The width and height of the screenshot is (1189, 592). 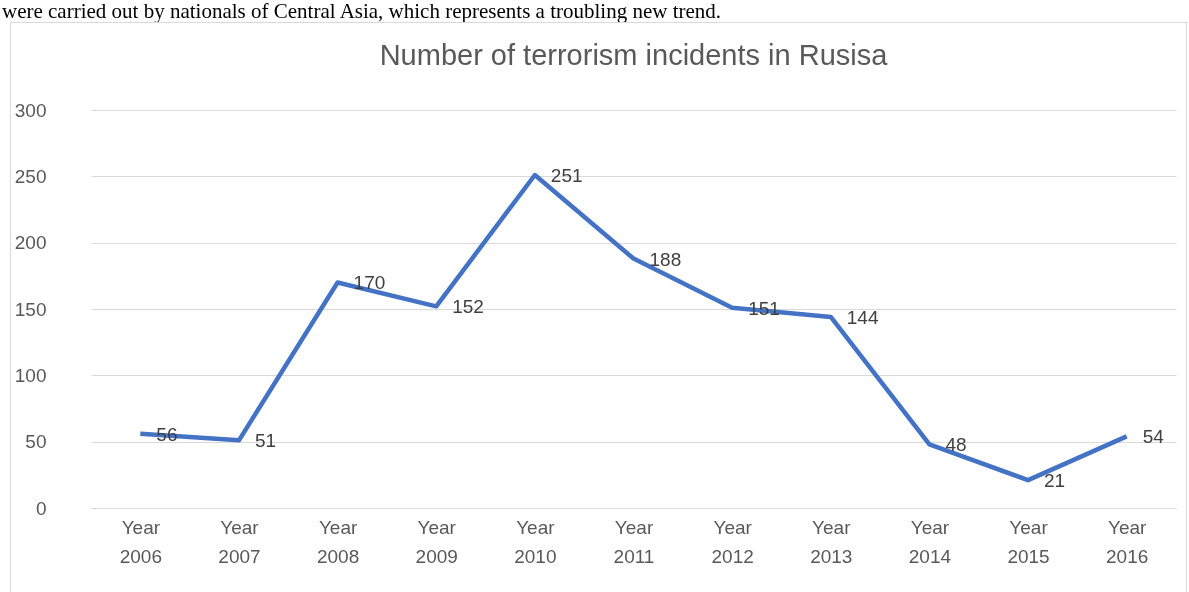 I want to click on data-label: 251, so click(x=566, y=176).